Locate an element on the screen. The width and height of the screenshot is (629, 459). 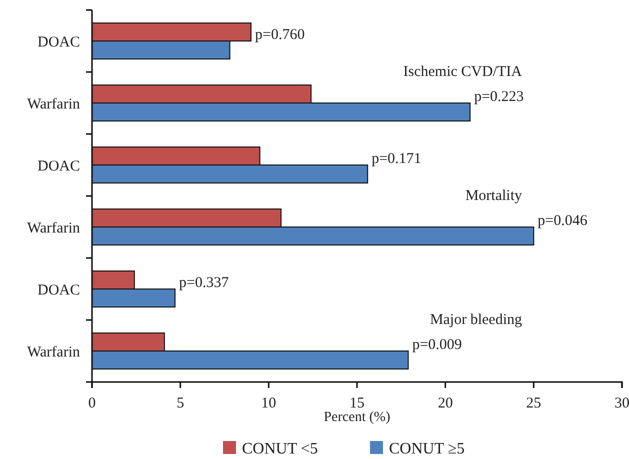
x-tick-label: 20 is located at coordinates (445, 404).